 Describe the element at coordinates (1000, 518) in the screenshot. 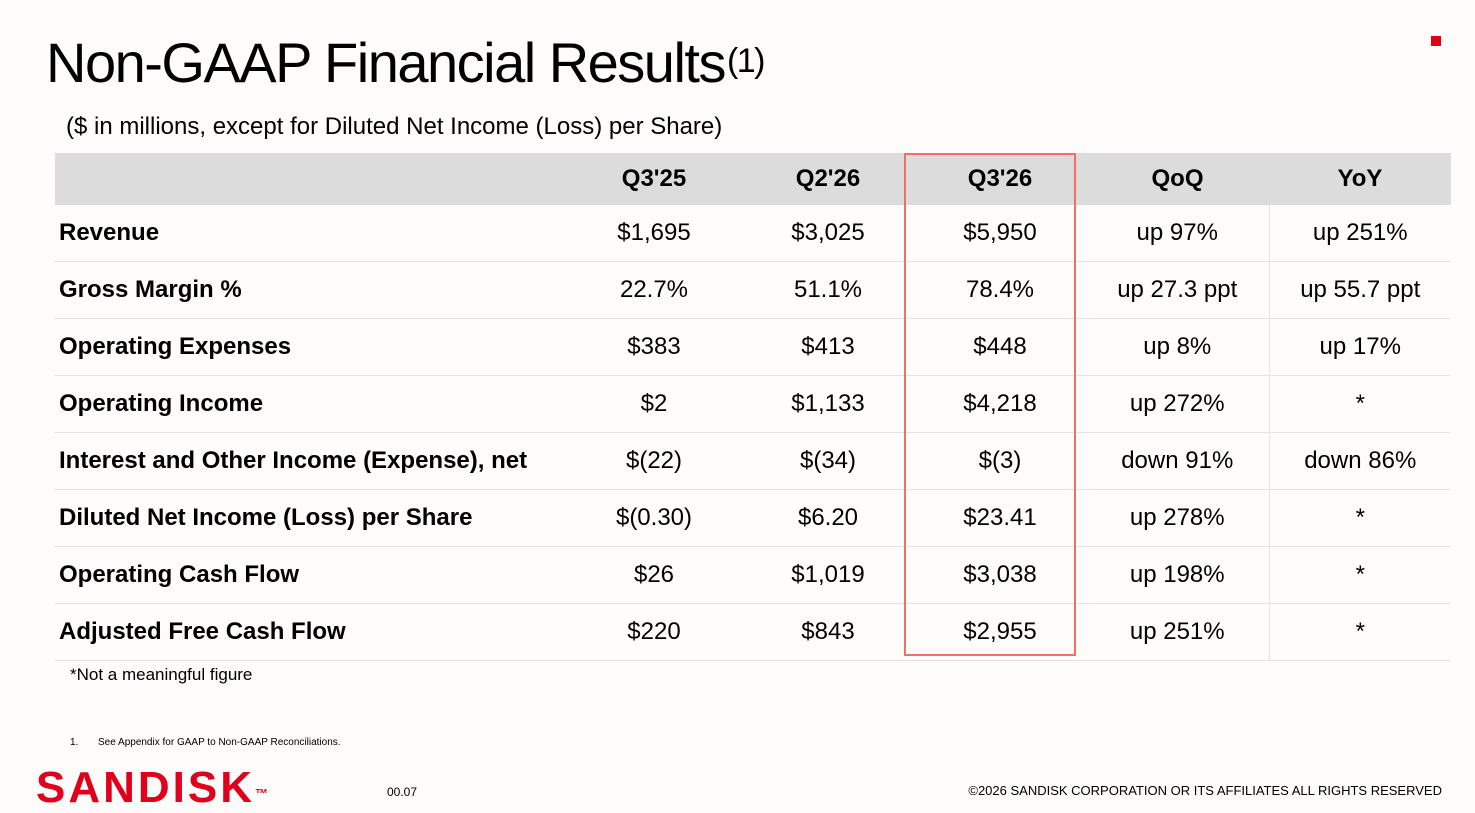

I see `cell-q3-26: $23.41` at that location.